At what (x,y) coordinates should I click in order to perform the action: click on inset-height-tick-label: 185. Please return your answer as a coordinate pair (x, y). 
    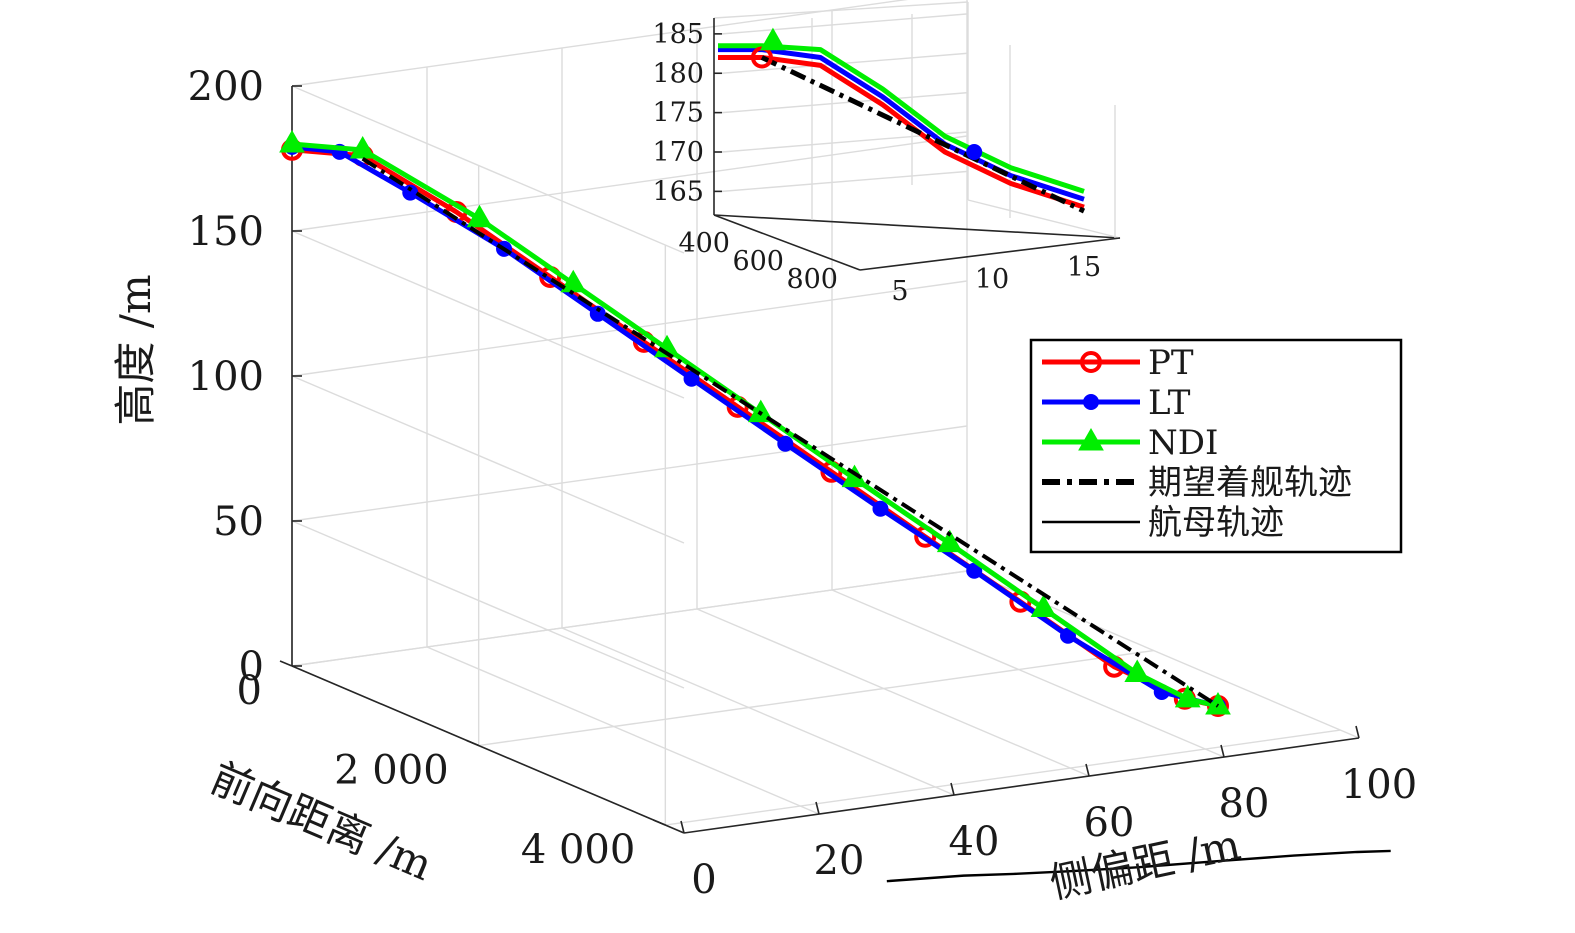
    Looking at the image, I should click on (678, 34).